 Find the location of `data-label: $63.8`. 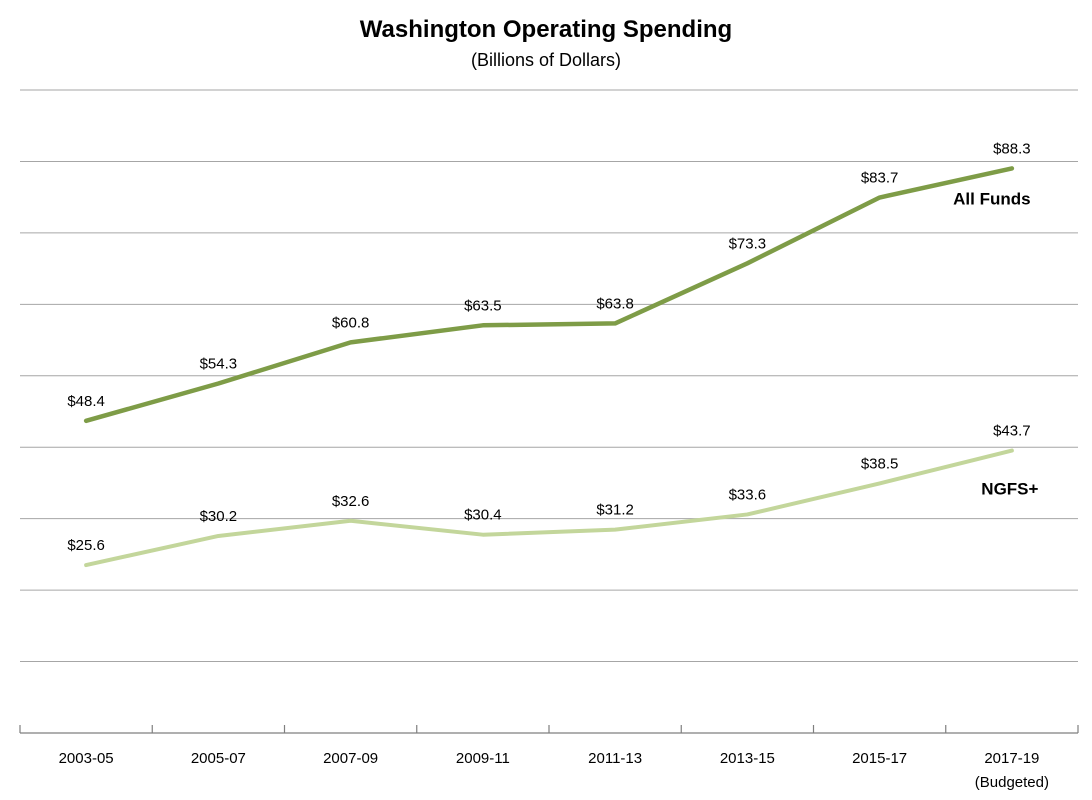

data-label: $63.8 is located at coordinates (615, 303).